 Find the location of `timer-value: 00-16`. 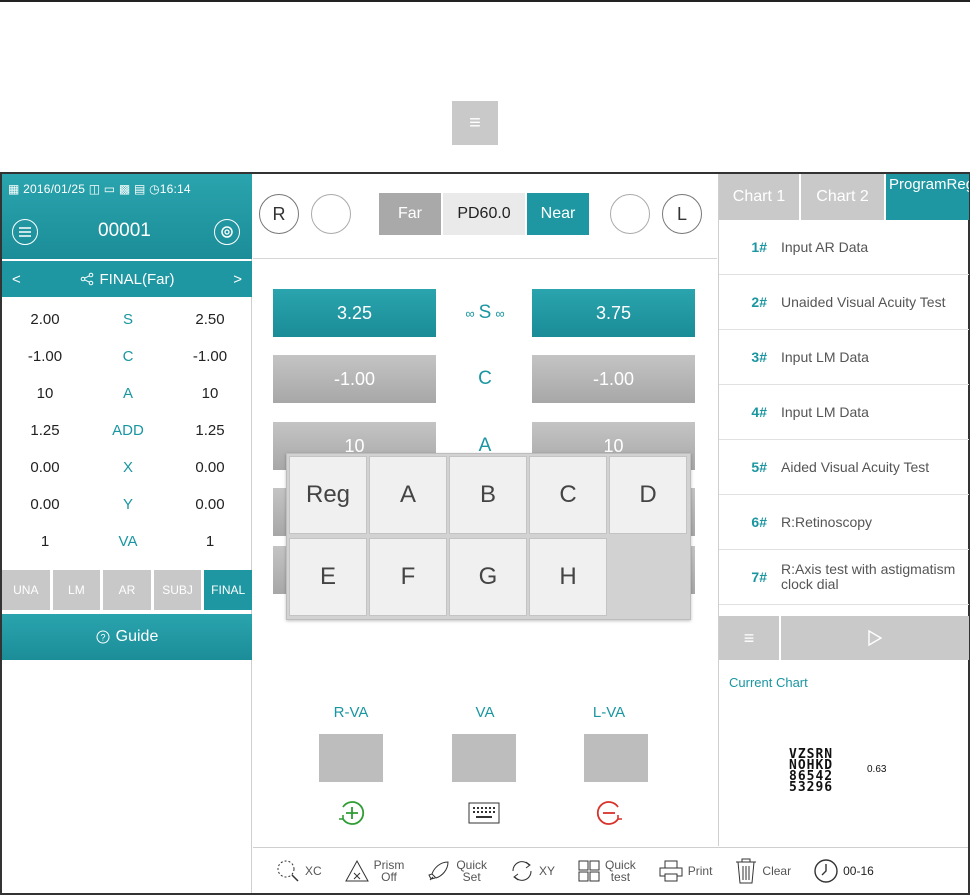

timer-value: 00-16 is located at coordinates (858, 870).